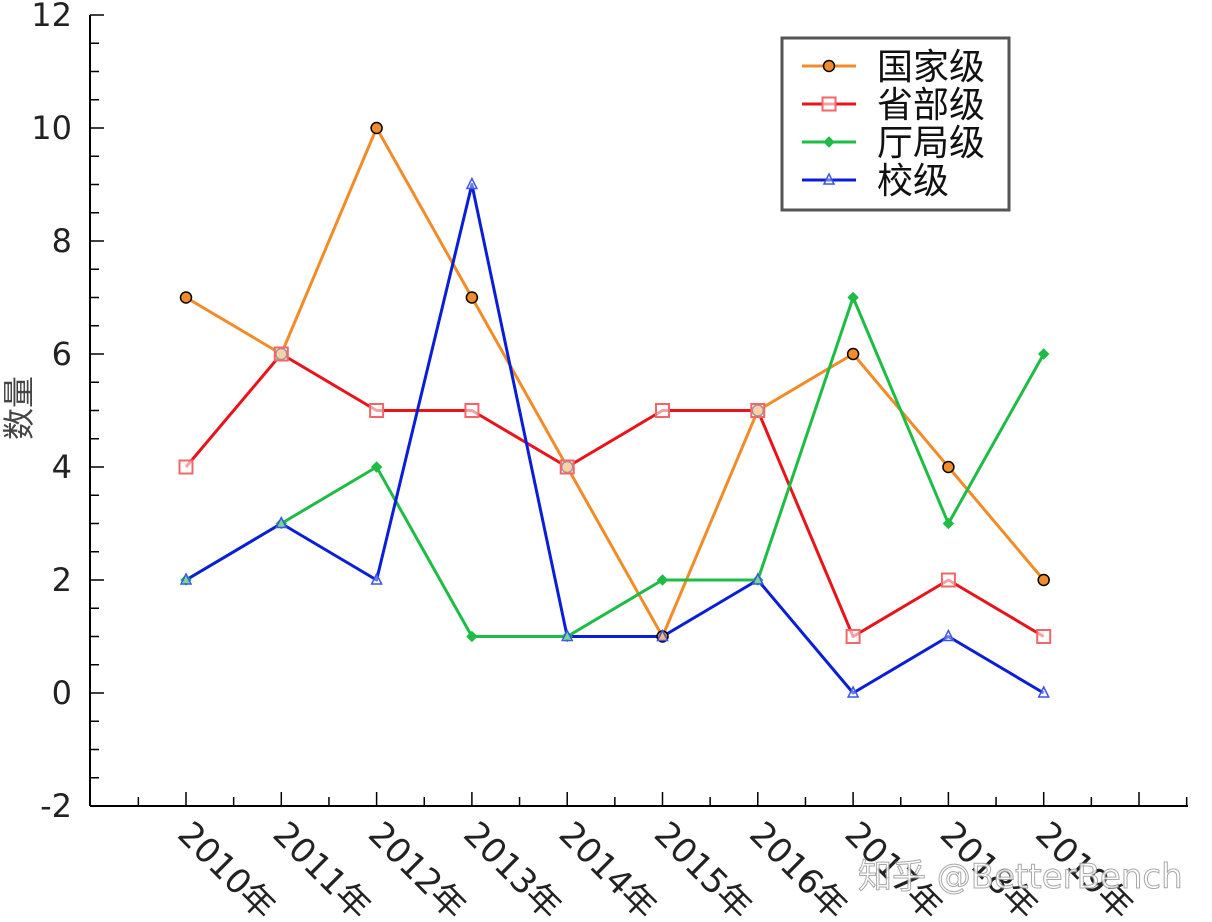 The width and height of the screenshot is (1212, 922). Describe the element at coordinates (913, 181) in the screenshot. I see `legend-label: 校级` at that location.